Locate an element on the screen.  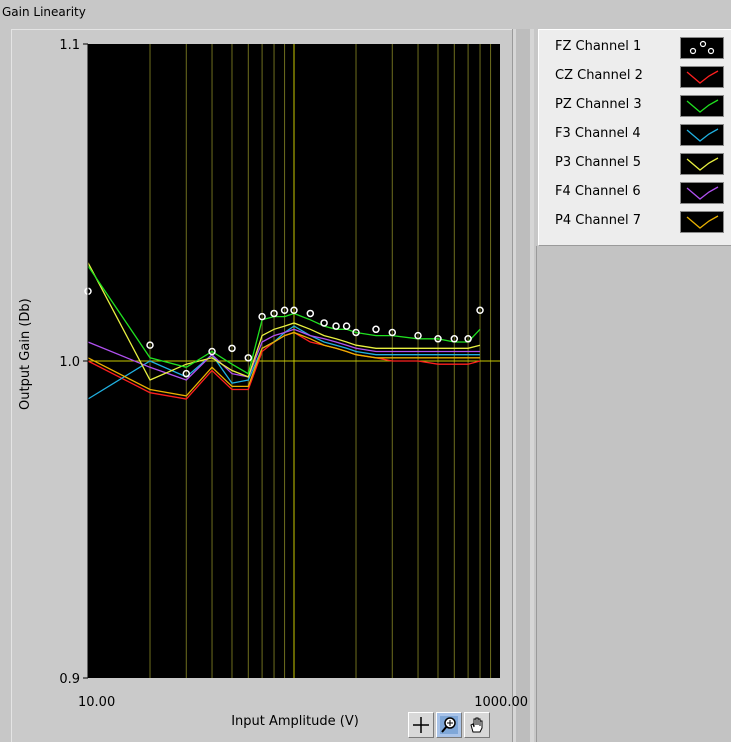
legend-label: P4 Channel 7 is located at coordinates (598, 220).